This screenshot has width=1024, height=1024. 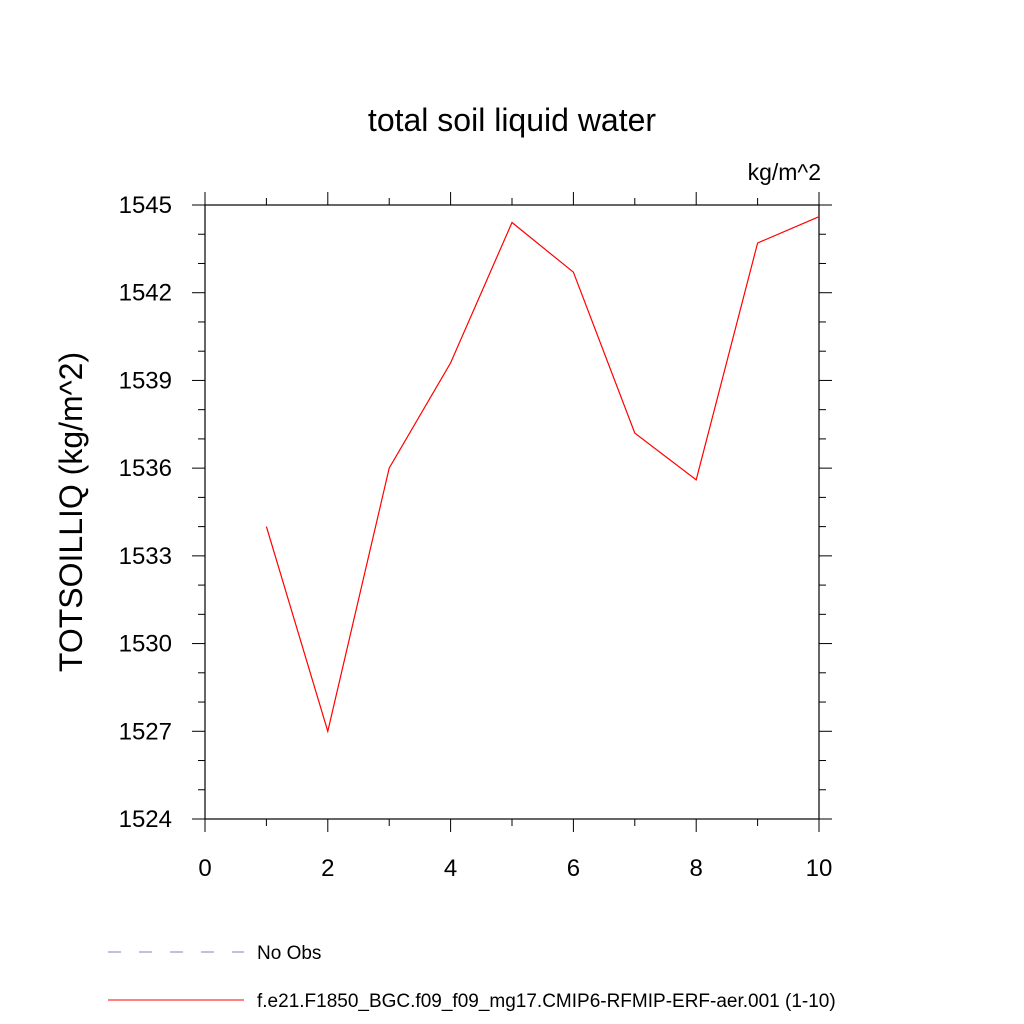 What do you see at coordinates (145, 468) in the screenshot?
I see `y-tick-label: 1536` at bounding box center [145, 468].